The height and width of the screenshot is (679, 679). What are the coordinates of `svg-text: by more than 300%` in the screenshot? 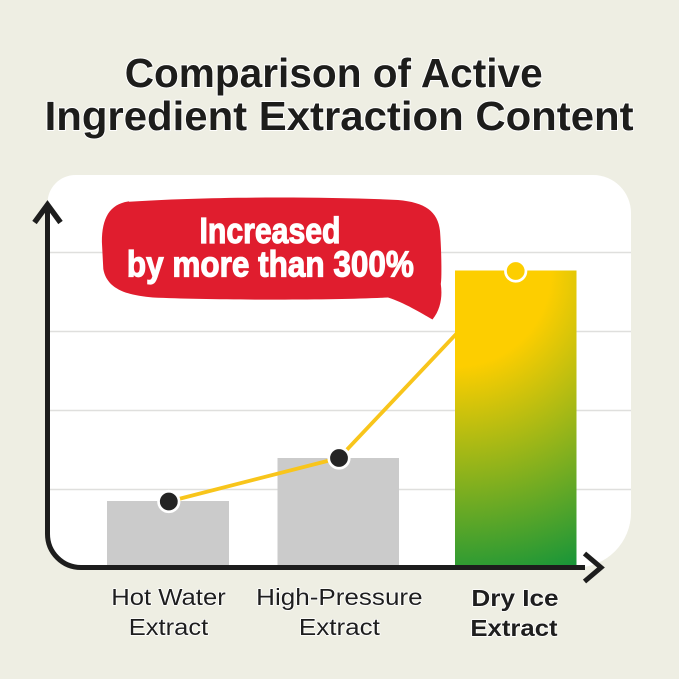 It's located at (270, 263).